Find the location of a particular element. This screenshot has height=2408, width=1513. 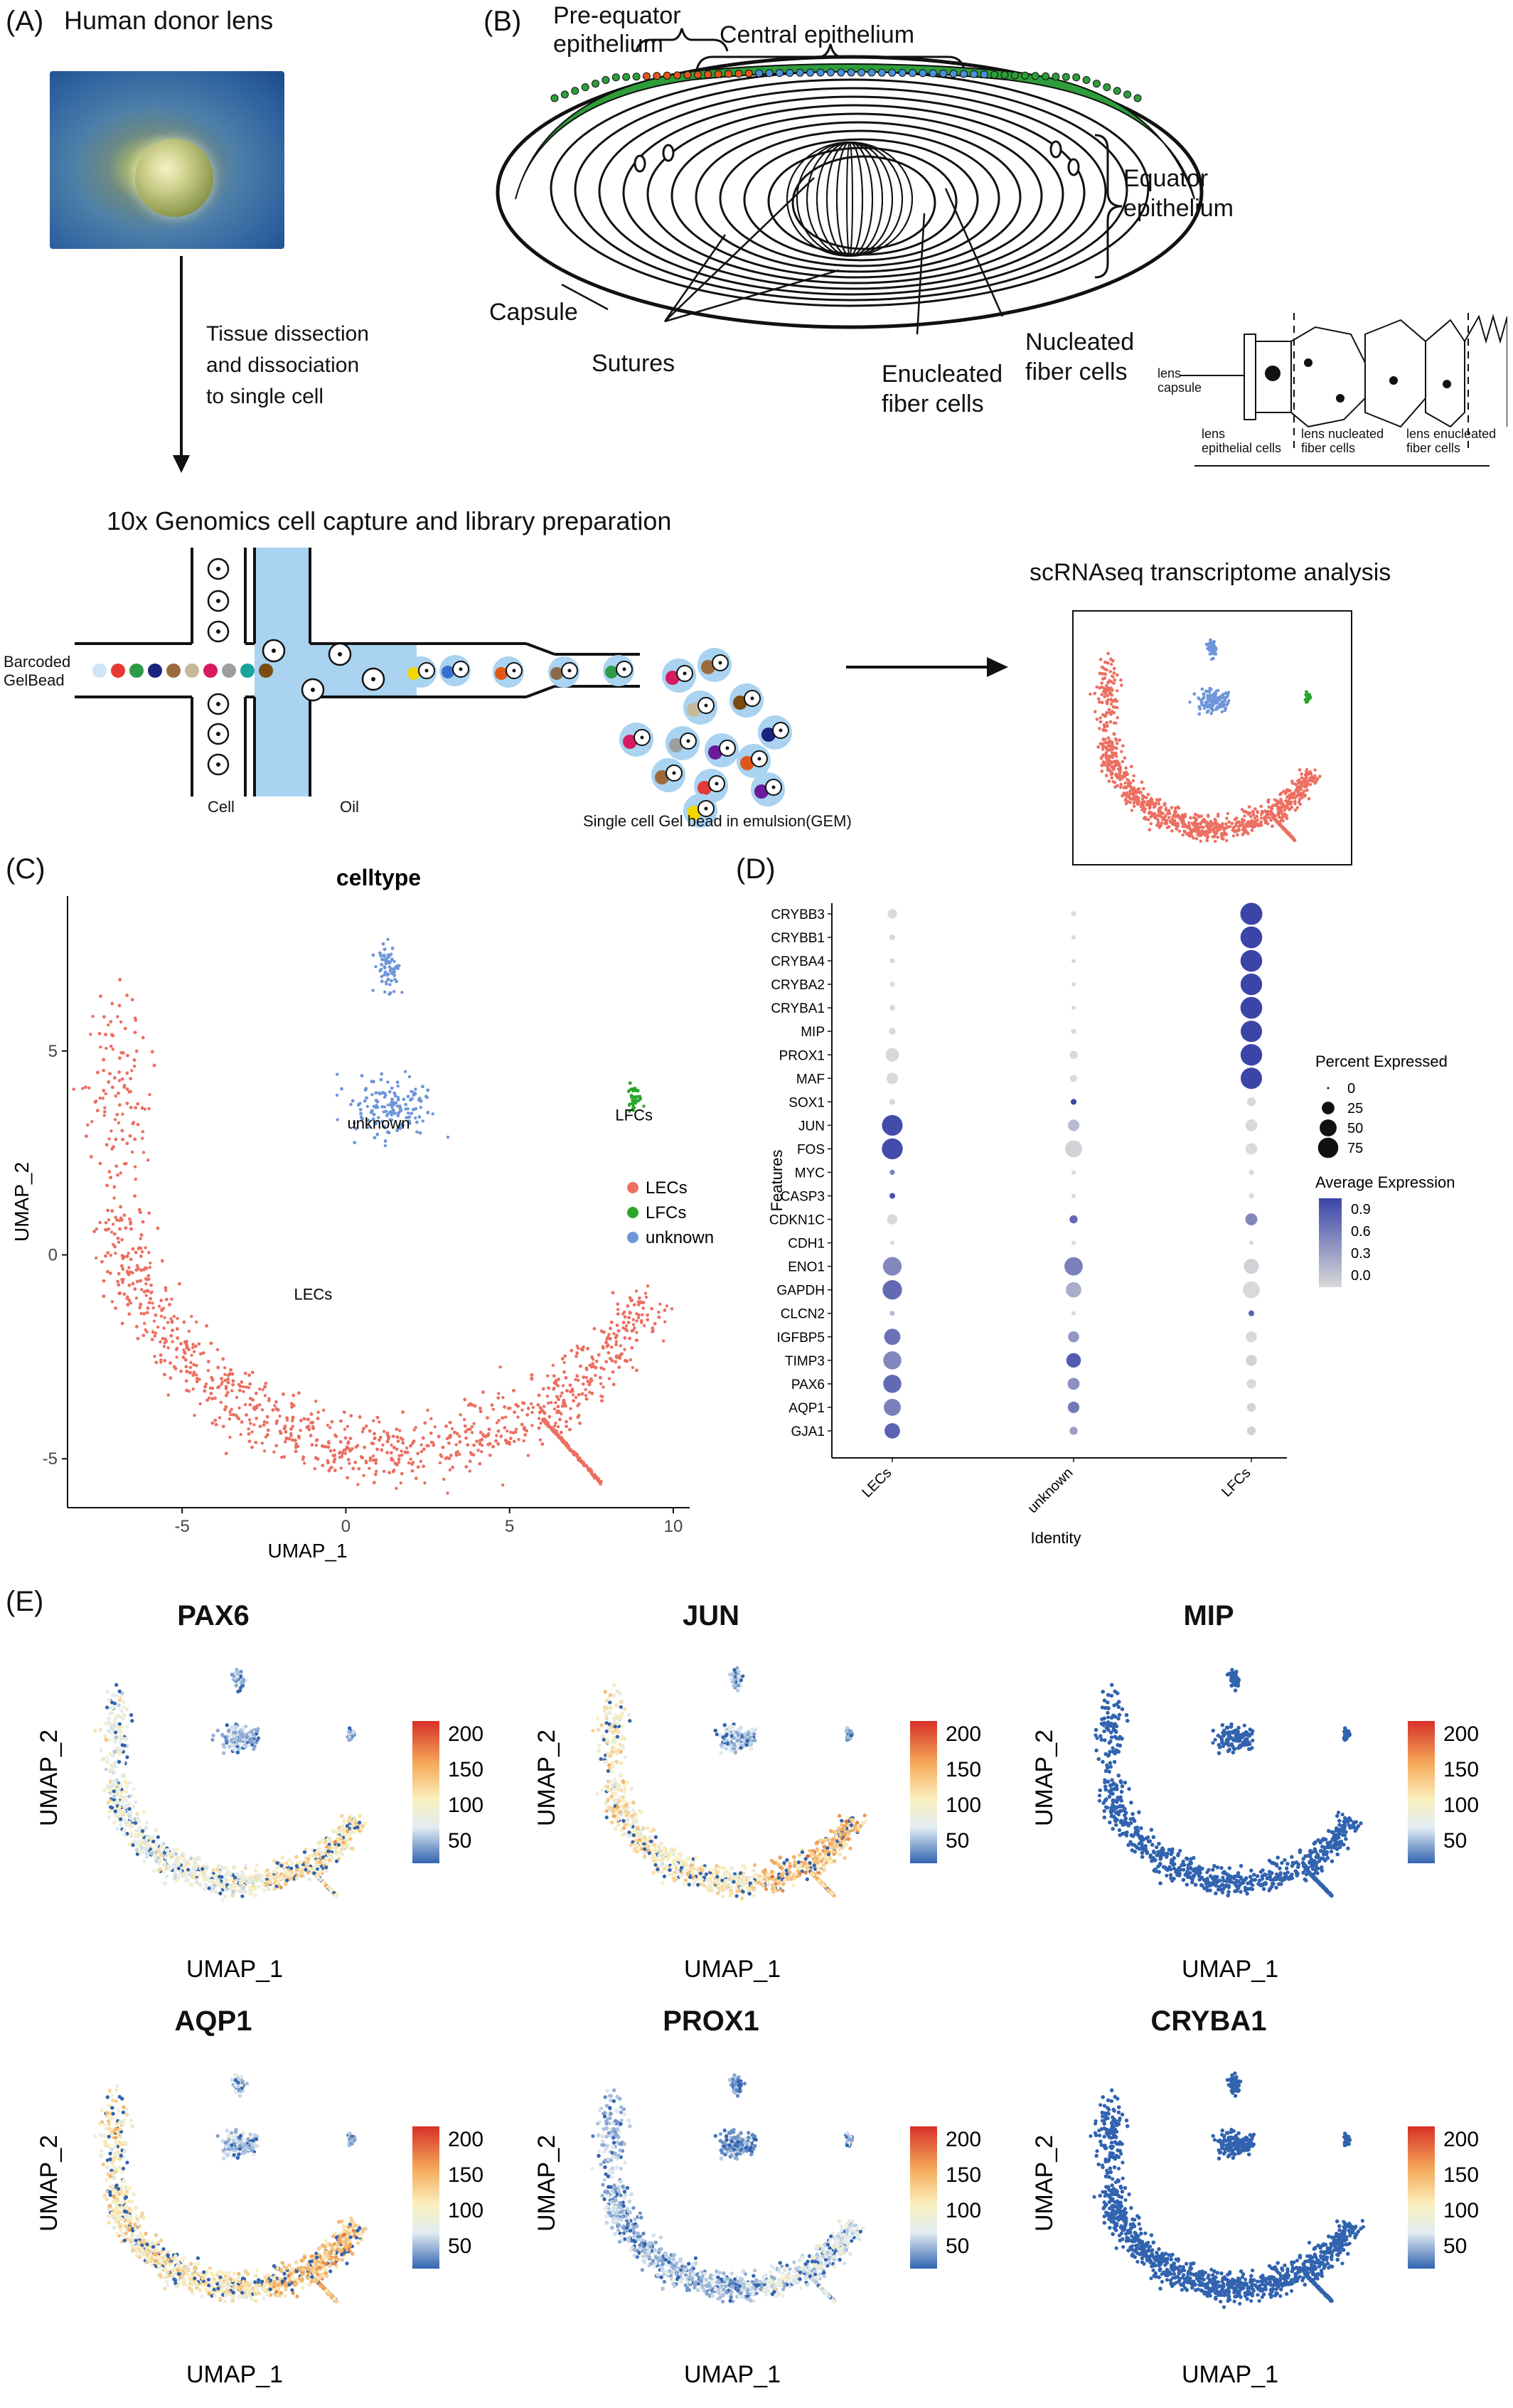

cluster-label: LFCs is located at coordinates (634, 1115).